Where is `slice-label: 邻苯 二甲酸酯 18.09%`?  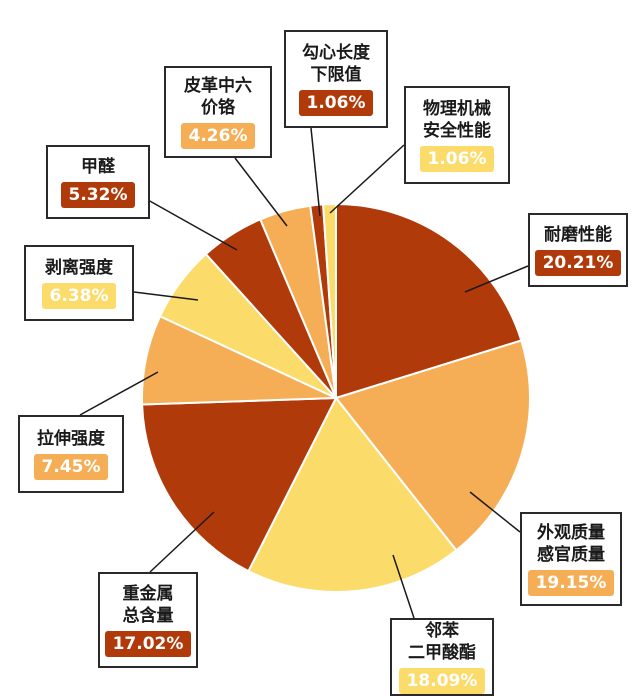 slice-label: 邻苯 二甲酸酯 18.09% is located at coordinates (442, 657).